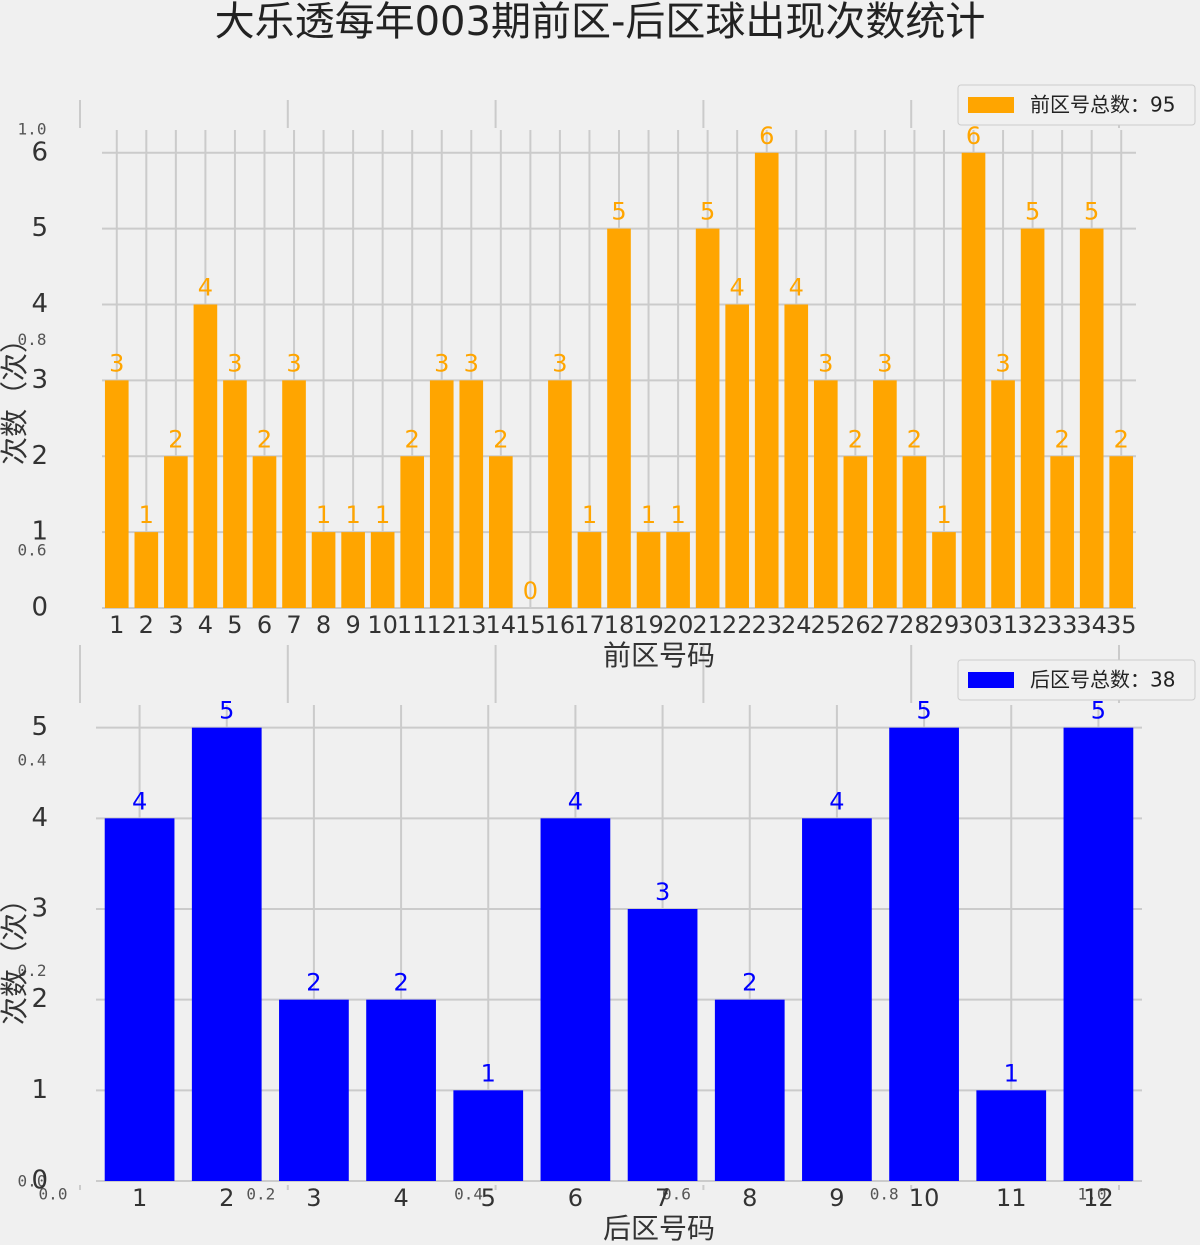 The height and width of the screenshot is (1245, 1200). I want to click on x-tick-label: 28, so click(914, 625).